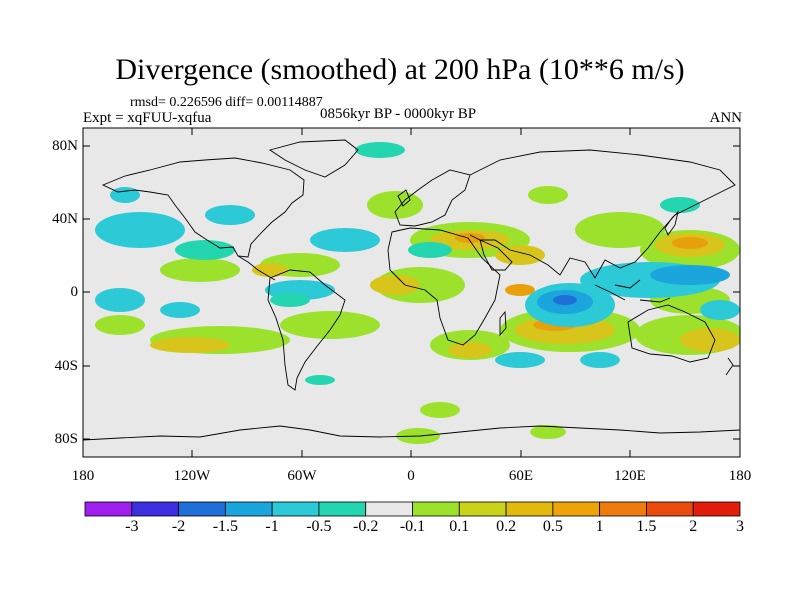 The width and height of the screenshot is (800, 600). I want to click on colorbar-label: -1, so click(272, 526).